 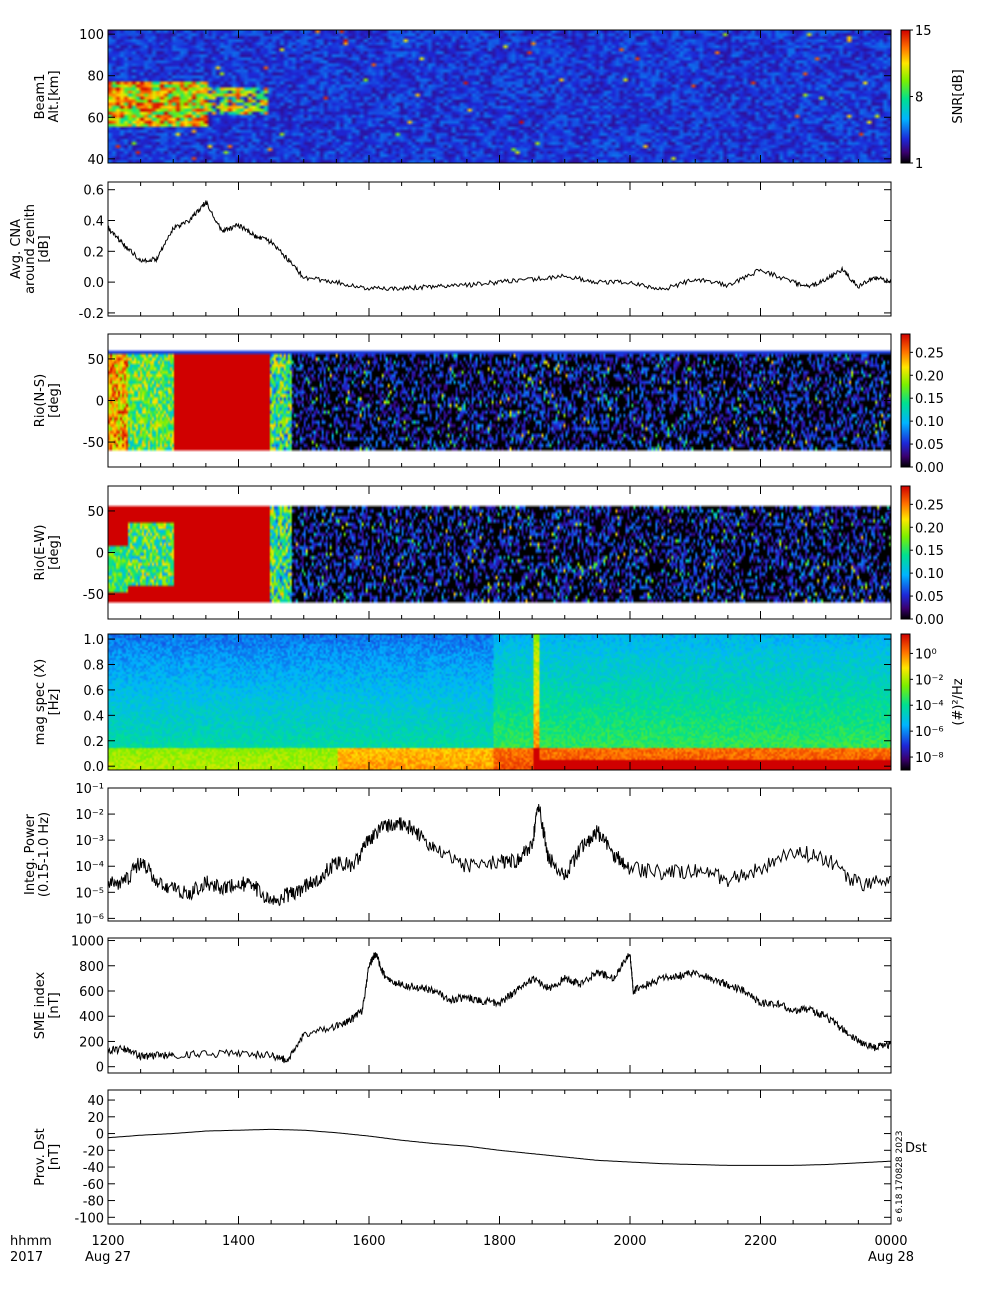 I want to click on x-tick-label: 2000, so click(x=629, y=1241).